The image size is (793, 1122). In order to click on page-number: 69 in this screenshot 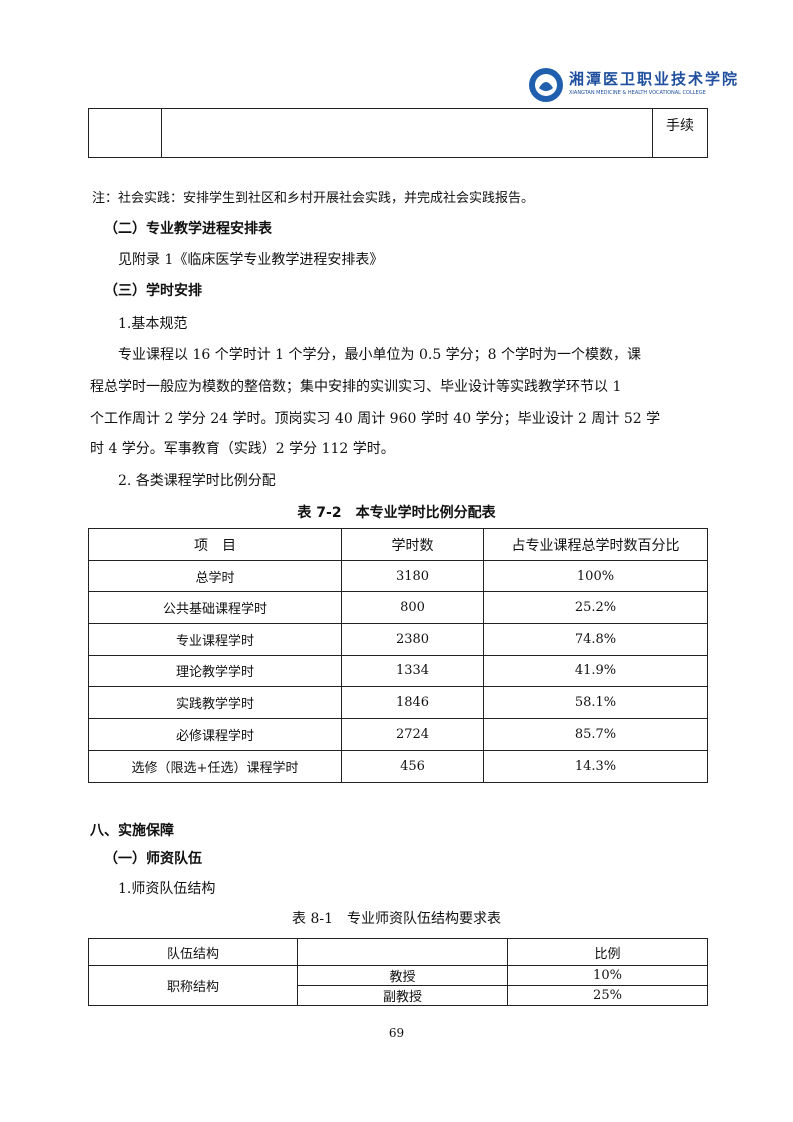, I will do `click(396, 1033)`.